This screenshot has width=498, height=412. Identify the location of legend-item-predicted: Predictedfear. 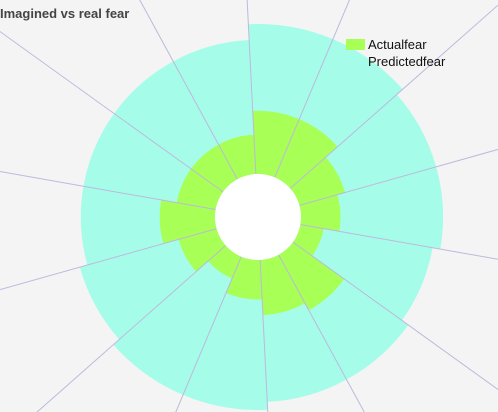
(395, 61).